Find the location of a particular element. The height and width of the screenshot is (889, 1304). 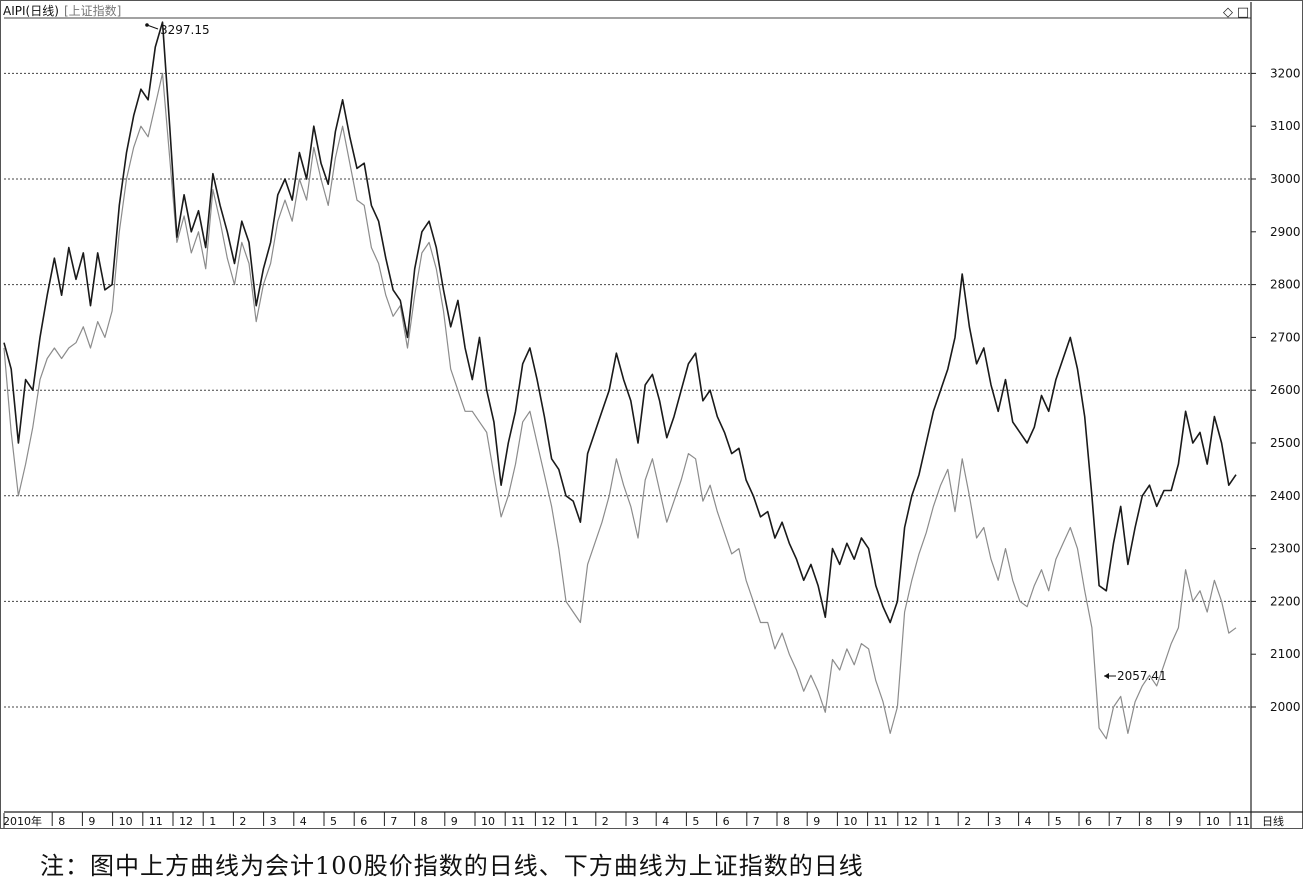

y-tick-label: 2500 is located at coordinates (1285, 443).